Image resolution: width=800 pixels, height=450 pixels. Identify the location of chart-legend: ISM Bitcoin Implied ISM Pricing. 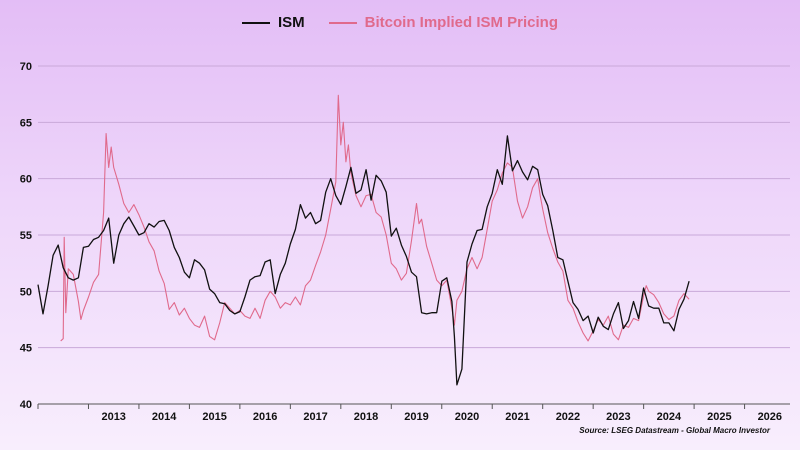
(400, 22).